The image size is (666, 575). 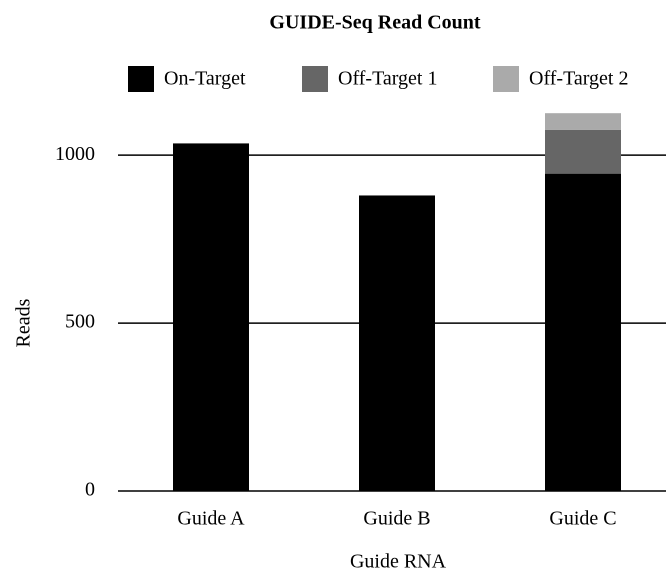 What do you see at coordinates (75, 154) in the screenshot?
I see `y-tick-label: 1000` at bounding box center [75, 154].